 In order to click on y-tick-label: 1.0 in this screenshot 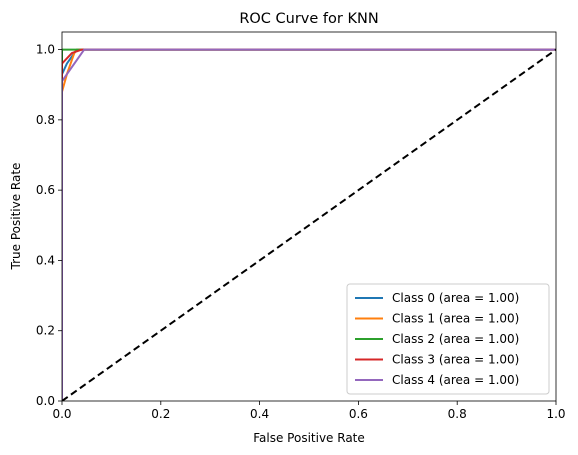, I will do `click(45, 50)`.